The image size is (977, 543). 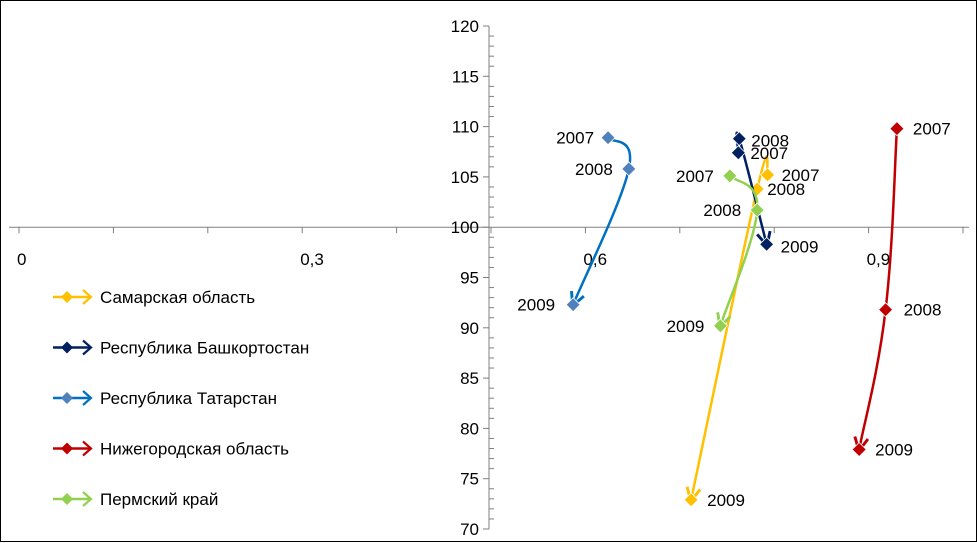 What do you see at coordinates (469, 278) in the screenshot?
I see `y-tick-label: 95` at bounding box center [469, 278].